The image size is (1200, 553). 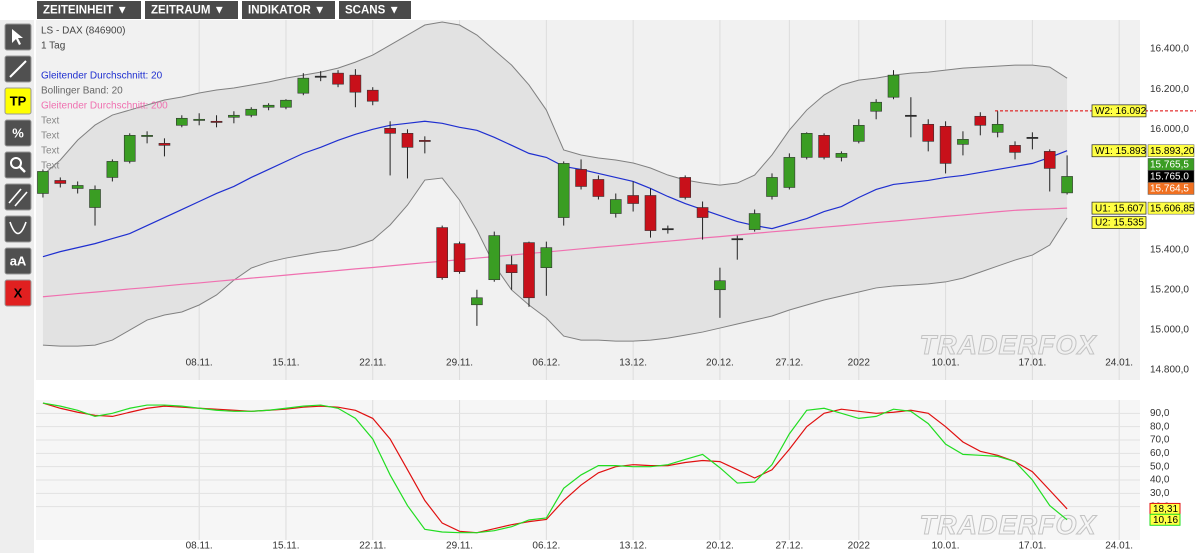 I want to click on level-label: W2: 16.092, so click(x=1121, y=111).